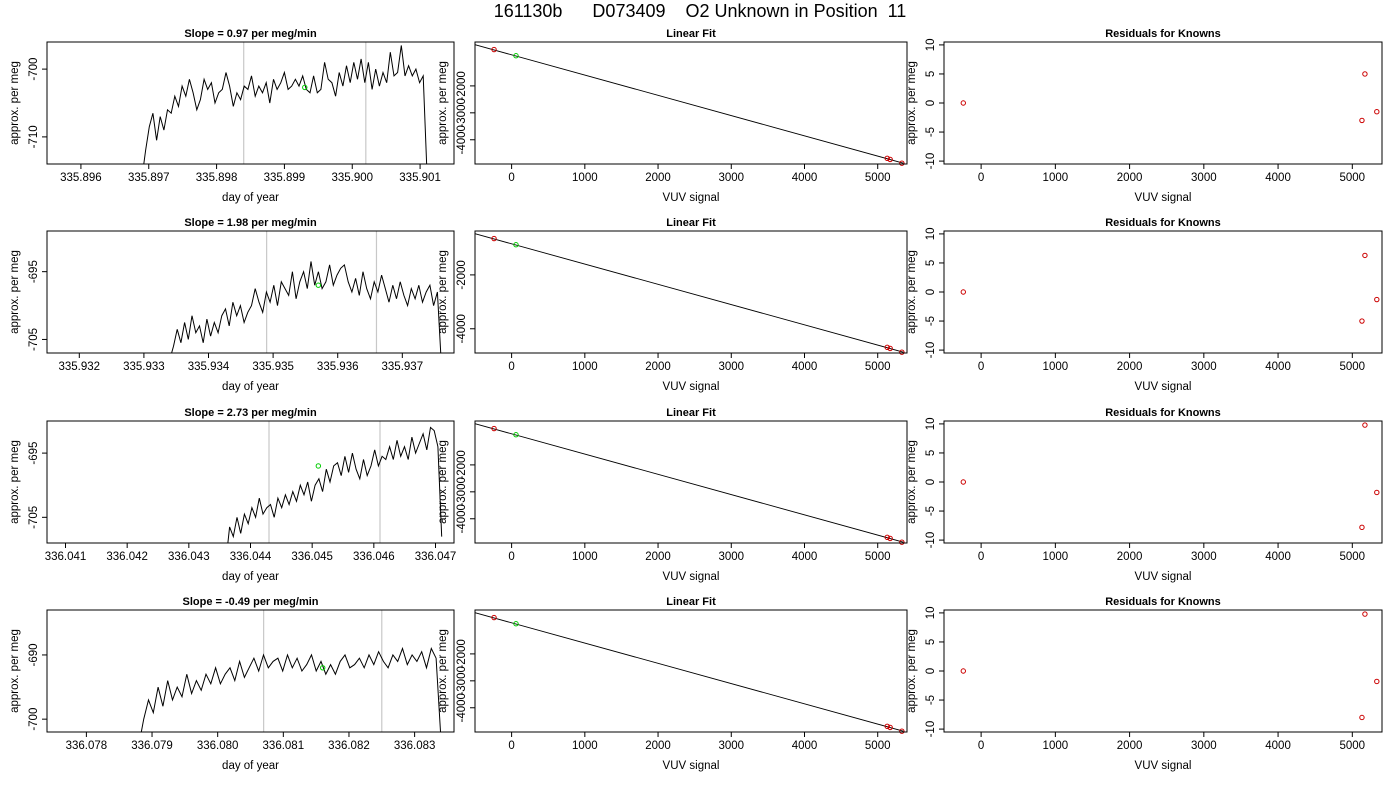  Describe the element at coordinates (218, 746) in the screenshot. I see `x-tick-label: 336.080` at that location.